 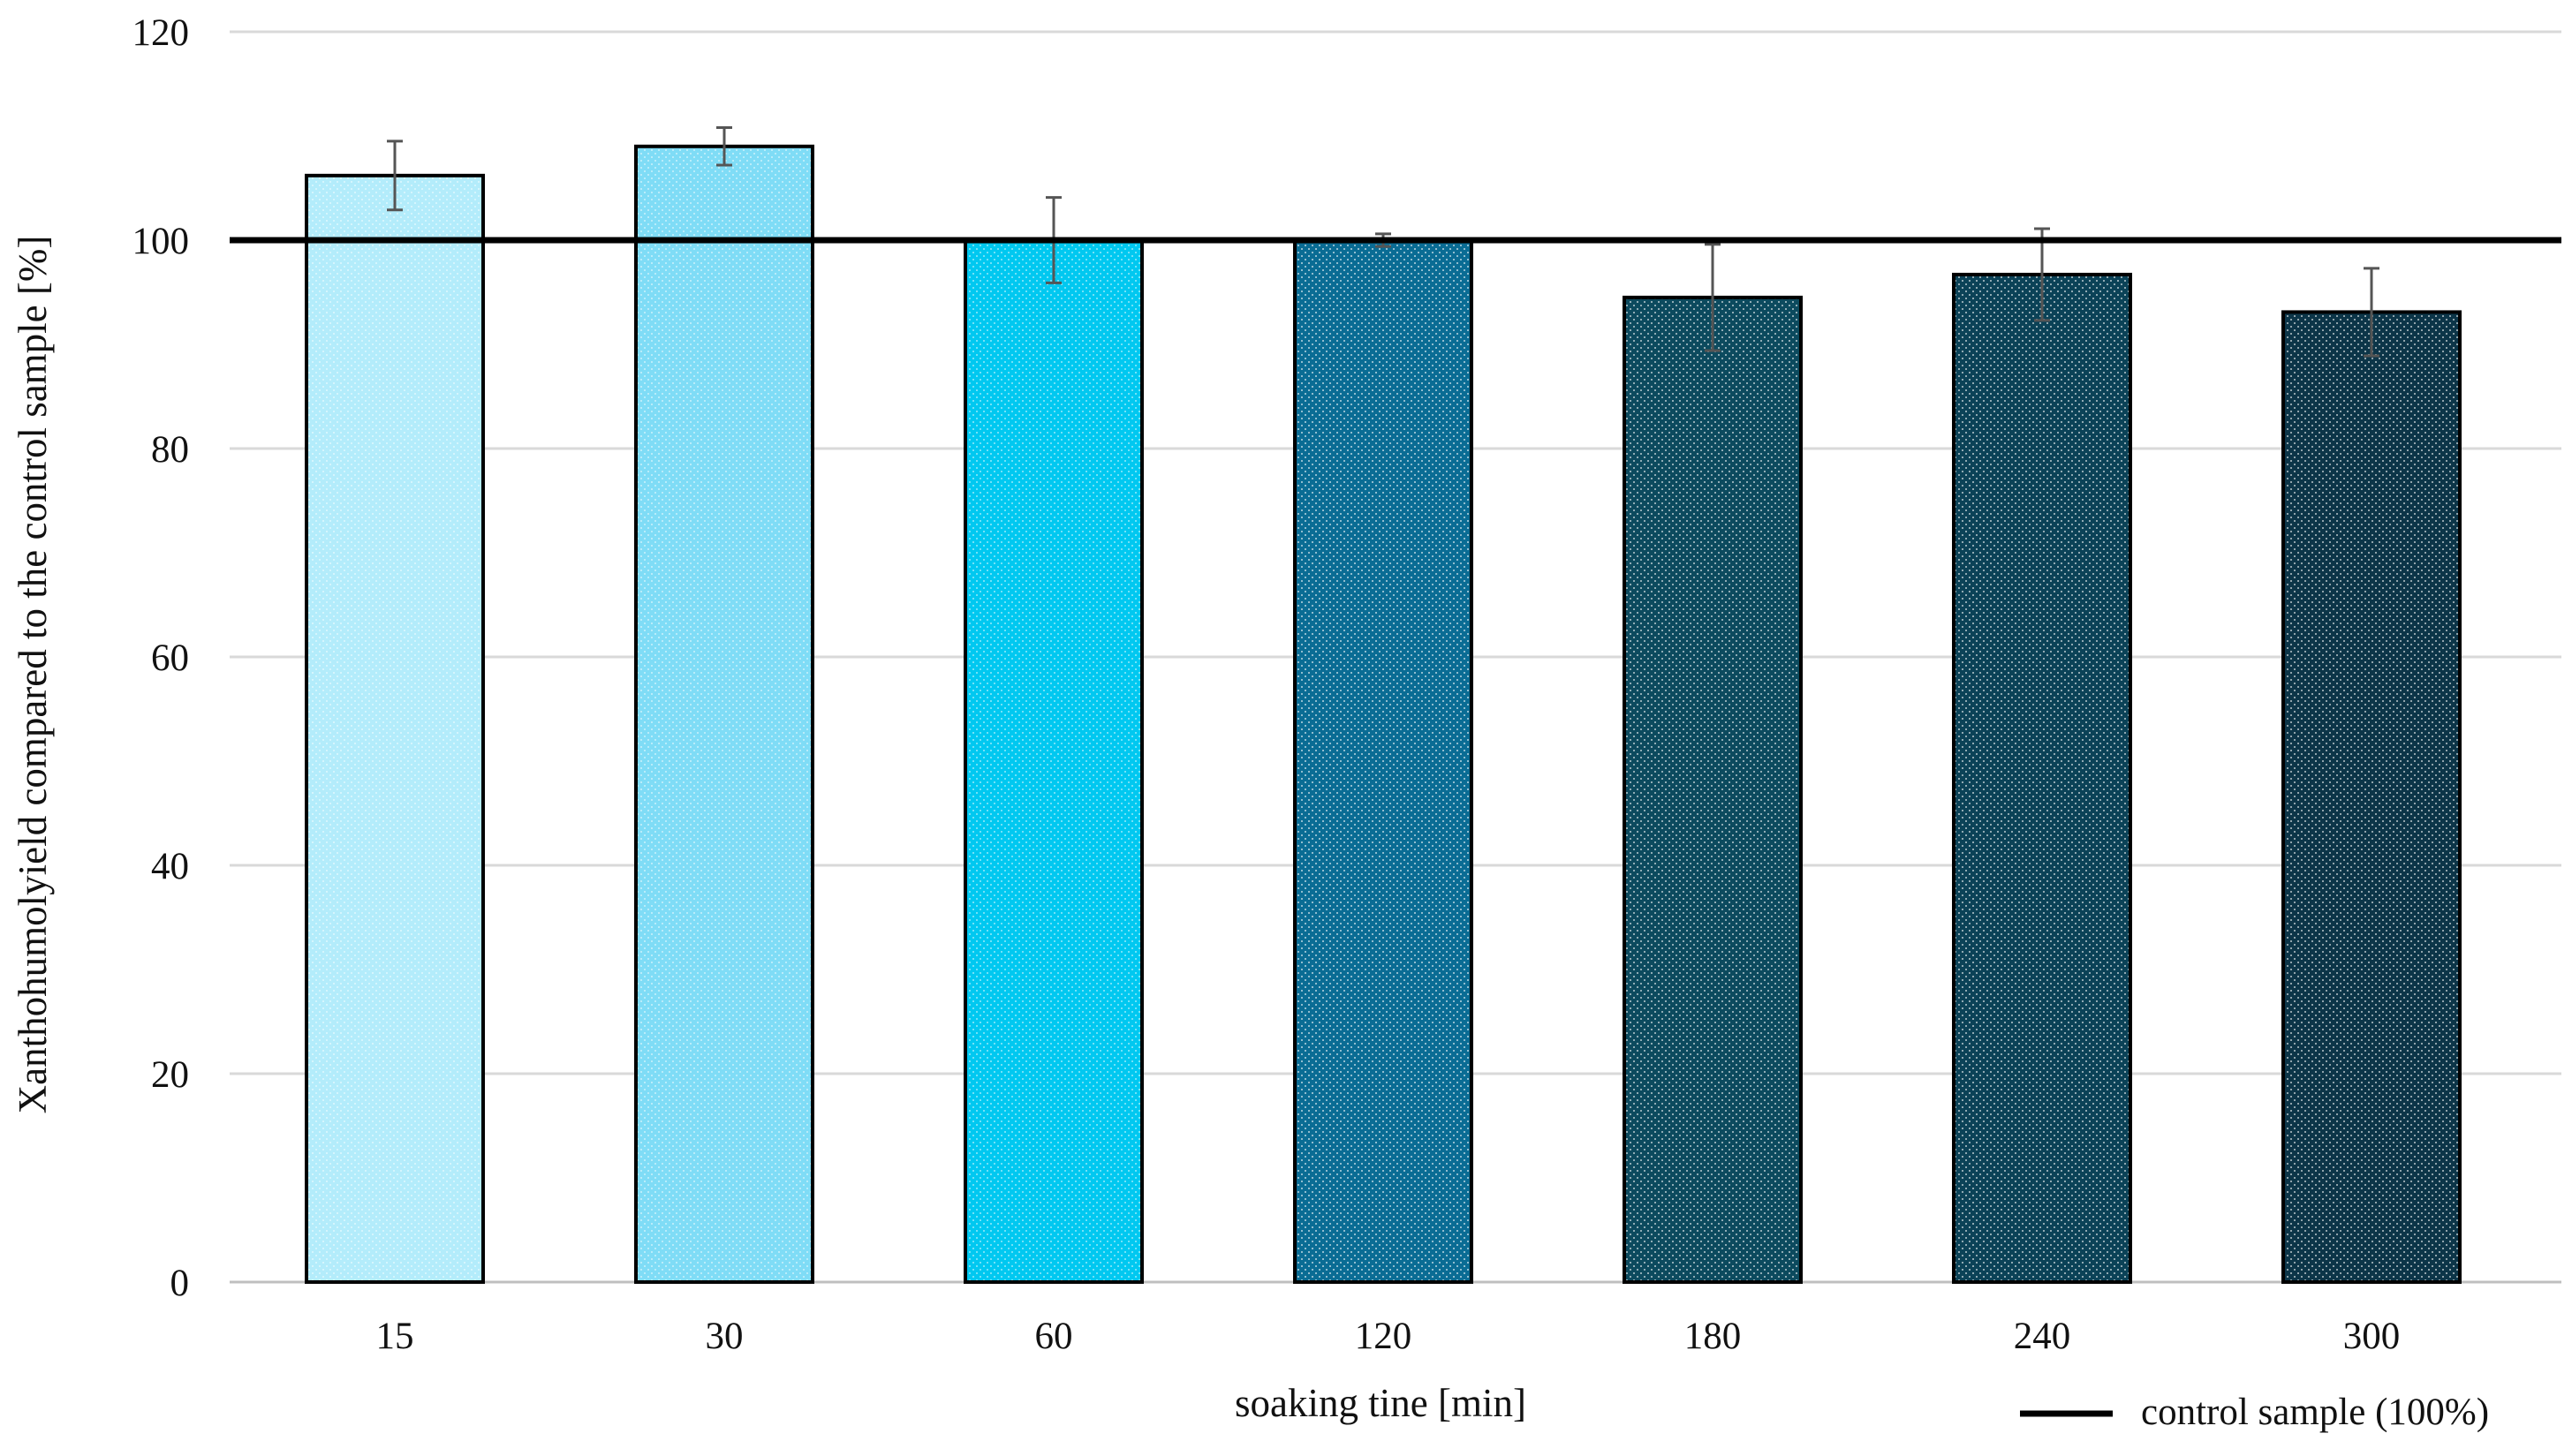 What do you see at coordinates (161, 33) in the screenshot?
I see `y-tick-label: 120` at bounding box center [161, 33].